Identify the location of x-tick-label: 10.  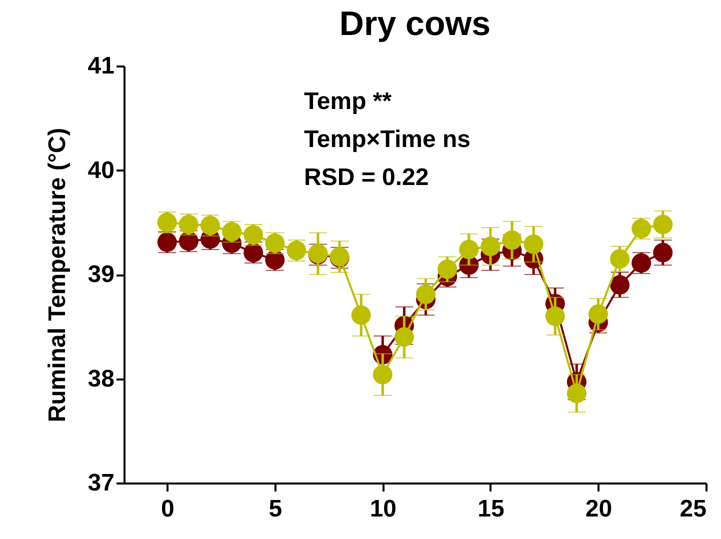
(383, 509).